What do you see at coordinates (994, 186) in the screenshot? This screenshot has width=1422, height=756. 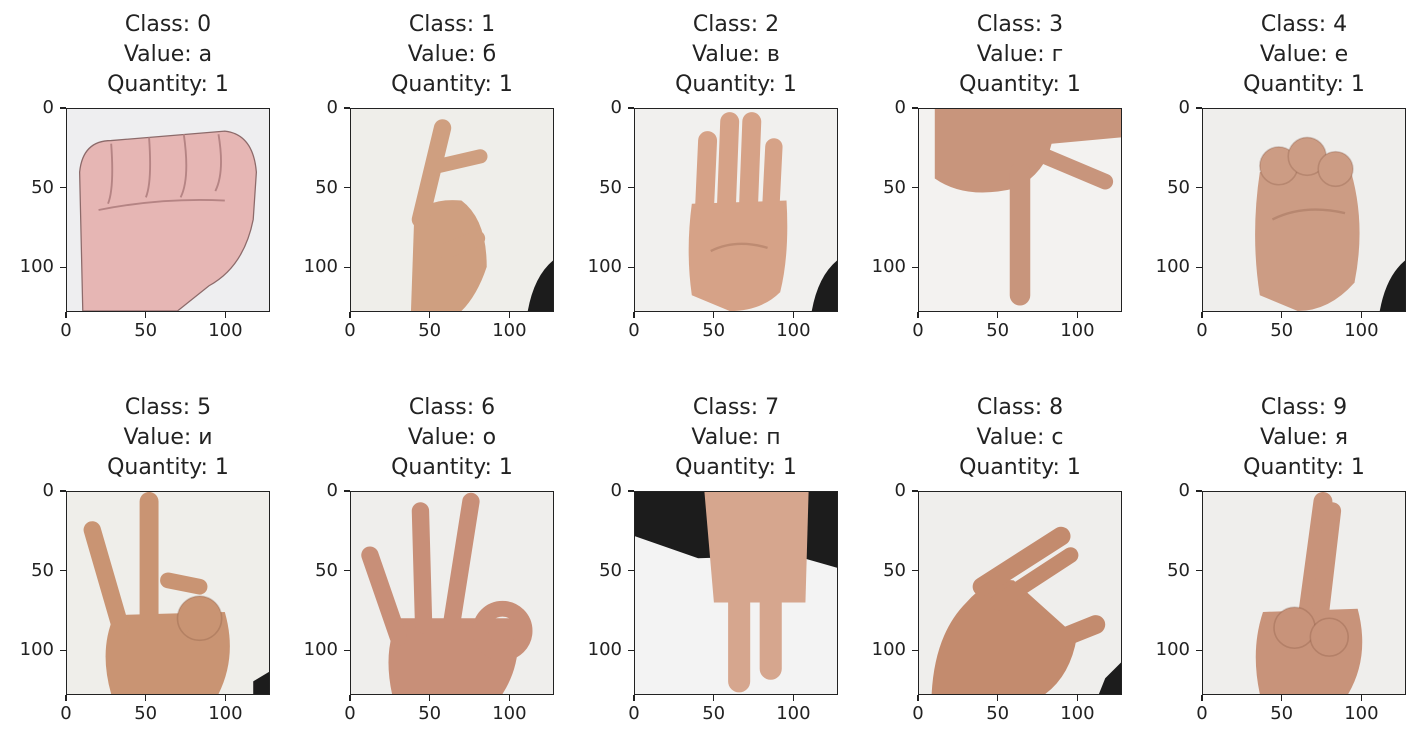 I see `subplot-class-3: Class: 3 Value: г Quantity: 1 0 50 100 0 50 100` at bounding box center [994, 186].